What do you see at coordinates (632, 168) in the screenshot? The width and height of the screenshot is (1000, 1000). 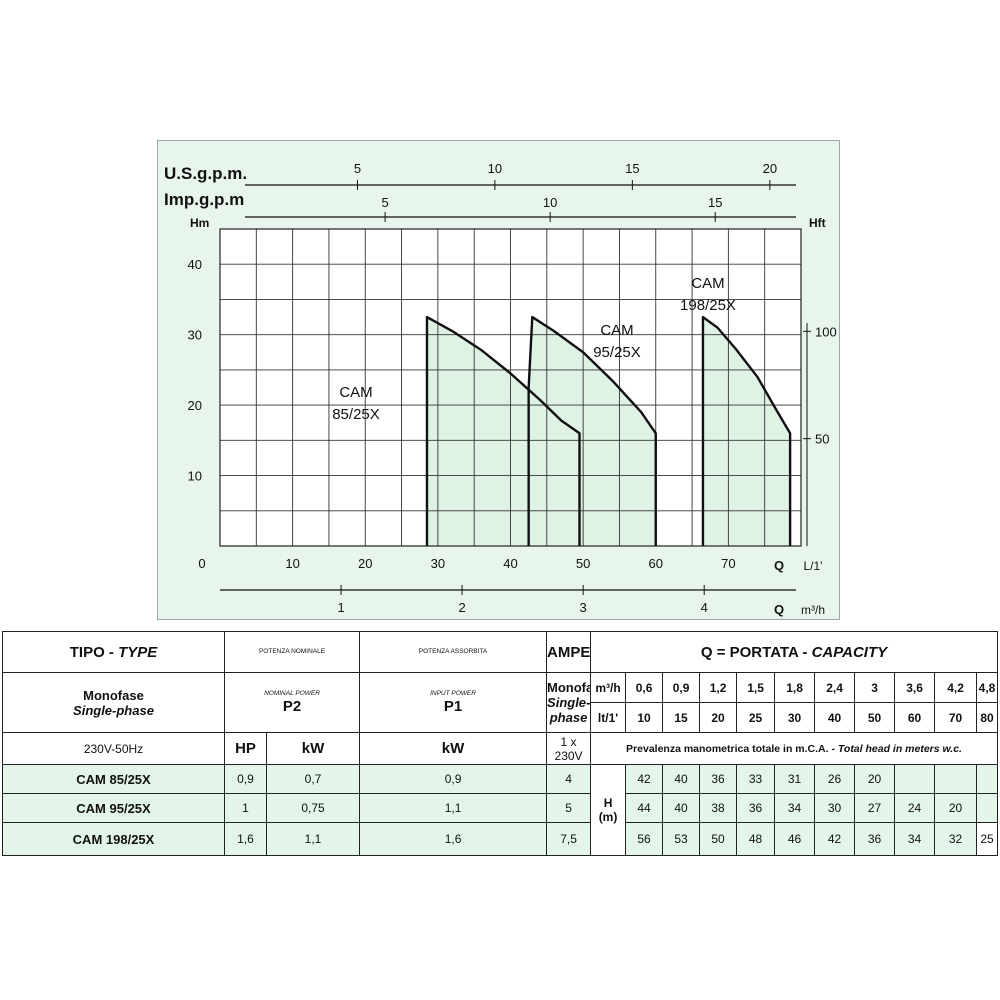 I see `usgpm-tick-label: 15` at bounding box center [632, 168].